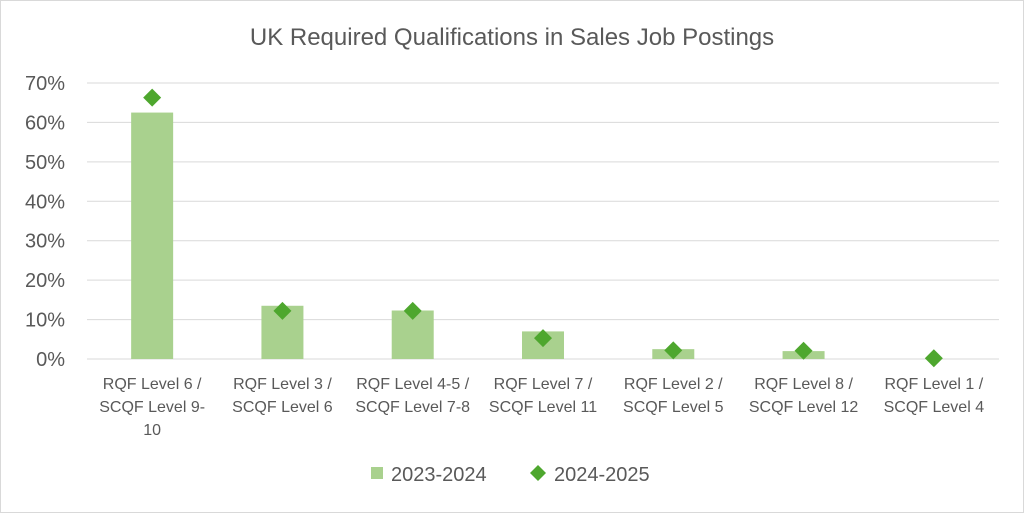  What do you see at coordinates (45, 321) in the screenshot?
I see `y-tick-label: 10%` at bounding box center [45, 321].